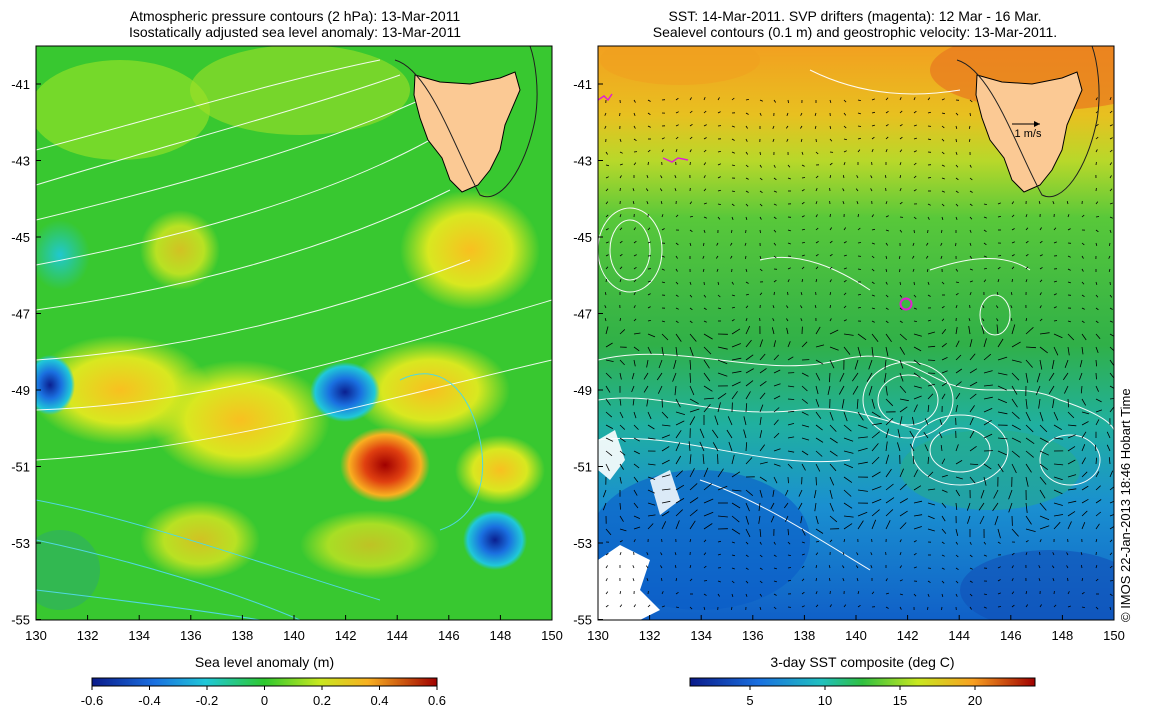 The width and height of the screenshot is (1150, 710). Describe the element at coordinates (582, 314) in the screenshot. I see `y-tick-label: -47` at that location.